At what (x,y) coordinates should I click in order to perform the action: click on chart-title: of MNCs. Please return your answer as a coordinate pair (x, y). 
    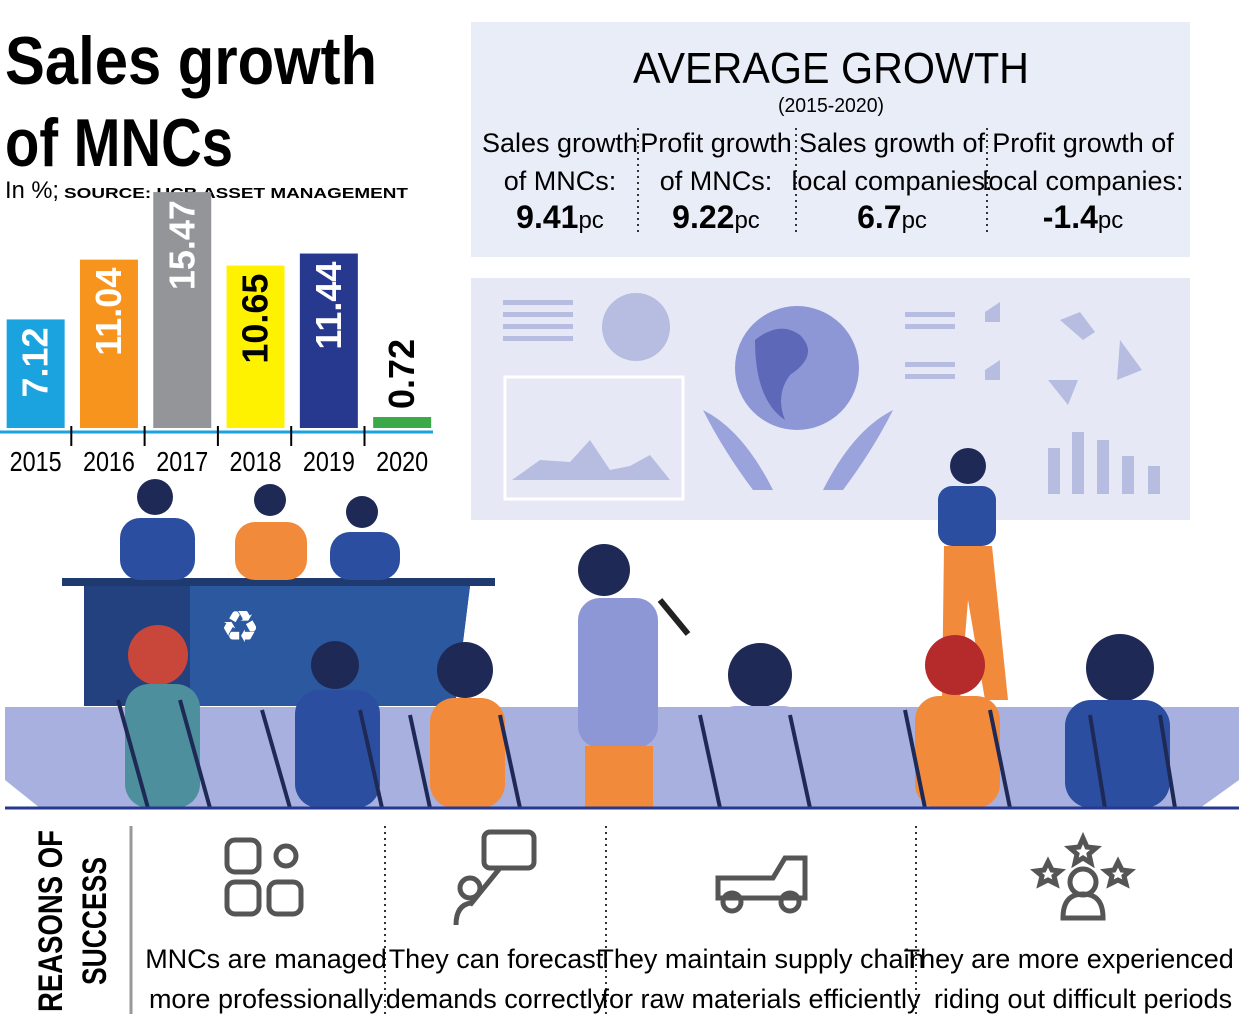
    Looking at the image, I should click on (119, 143).